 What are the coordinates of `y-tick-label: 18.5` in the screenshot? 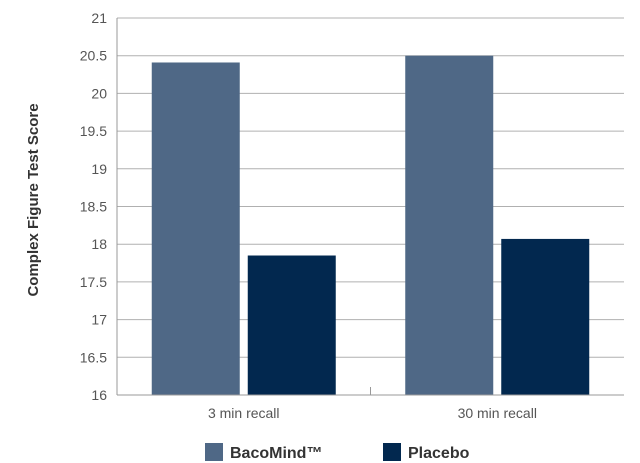 It's located at (93, 207).